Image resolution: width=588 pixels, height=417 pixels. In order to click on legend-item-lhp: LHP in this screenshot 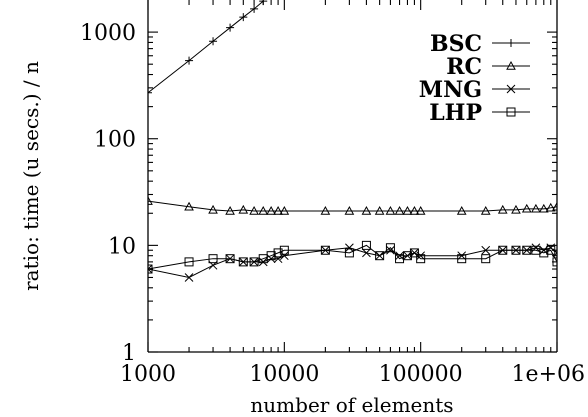, I will do `click(479, 113)`.